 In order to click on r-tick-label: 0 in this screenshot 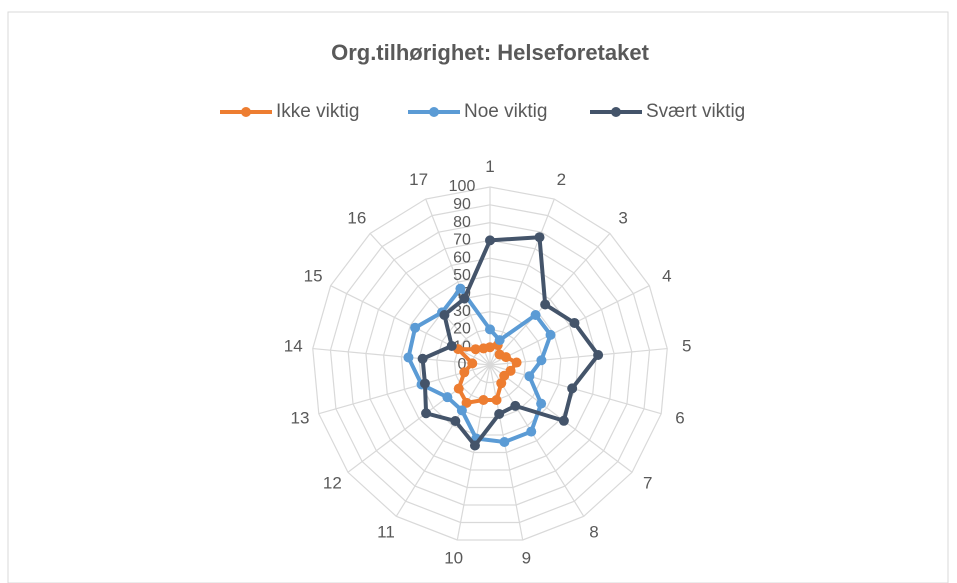, I will do `click(462, 364)`.